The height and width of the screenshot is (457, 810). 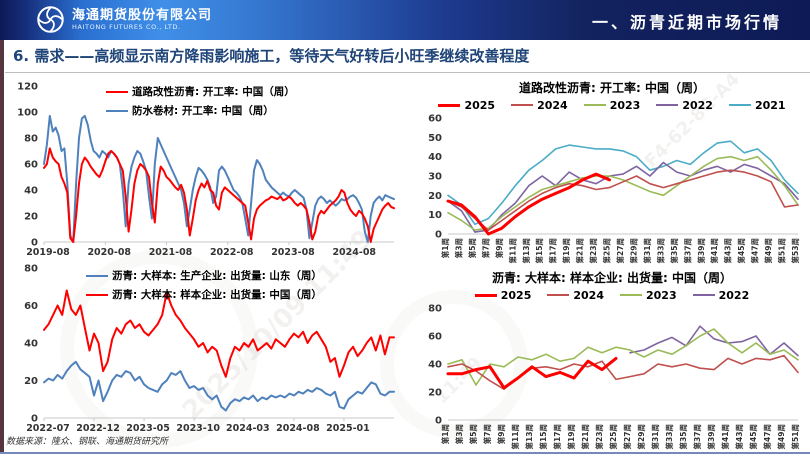 I want to click on legend-item: 道路改性沥青: 开工率: 中国（周）, so click(x=200, y=91).